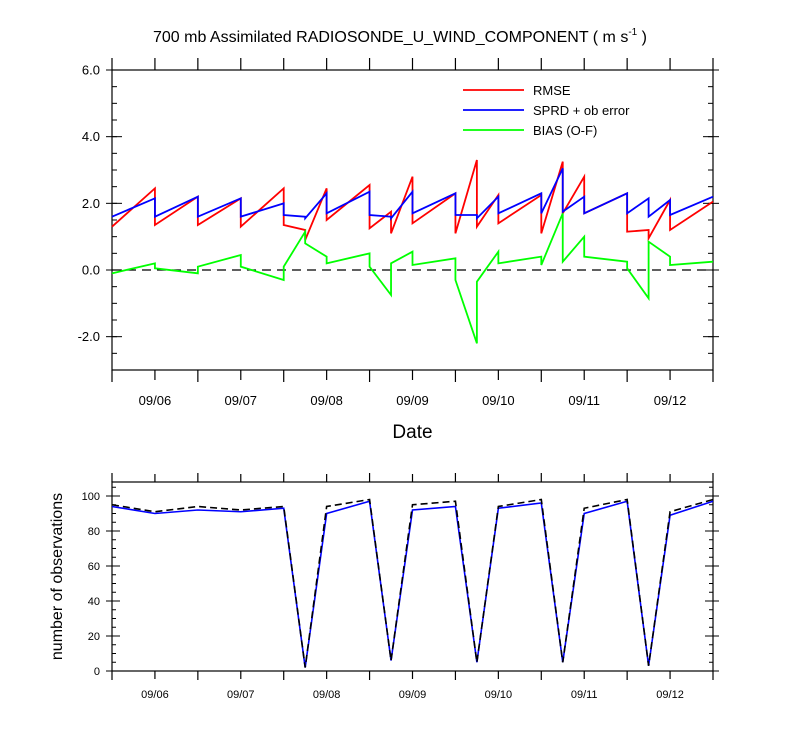 The width and height of the screenshot is (800, 750). Describe the element at coordinates (94, 637) in the screenshot. I see `y-tick-label: 20` at that location.